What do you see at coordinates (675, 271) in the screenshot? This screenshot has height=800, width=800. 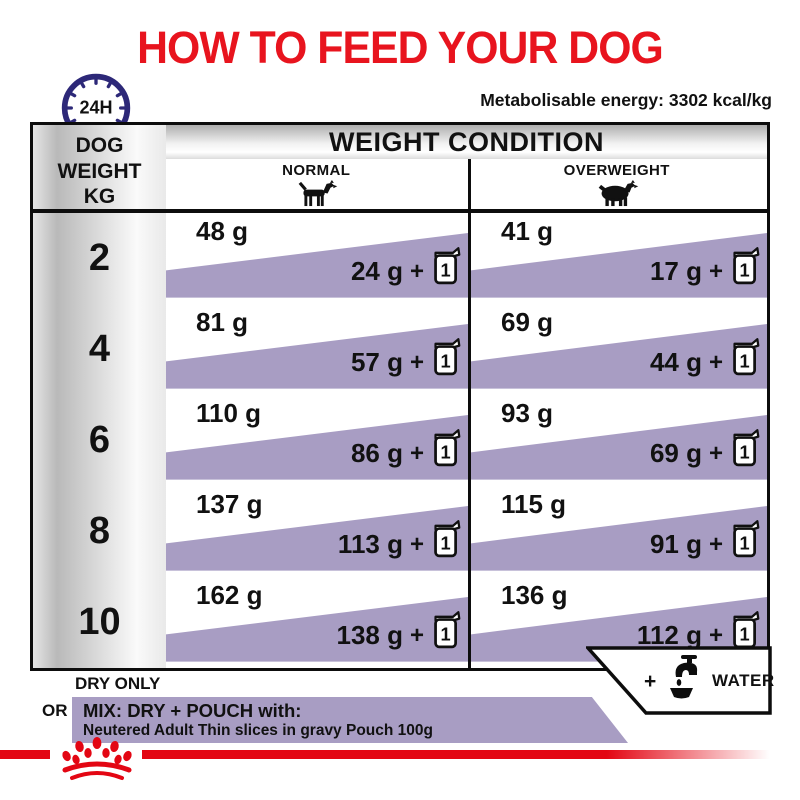 I see `mix-amount: 17 g` at bounding box center [675, 271].